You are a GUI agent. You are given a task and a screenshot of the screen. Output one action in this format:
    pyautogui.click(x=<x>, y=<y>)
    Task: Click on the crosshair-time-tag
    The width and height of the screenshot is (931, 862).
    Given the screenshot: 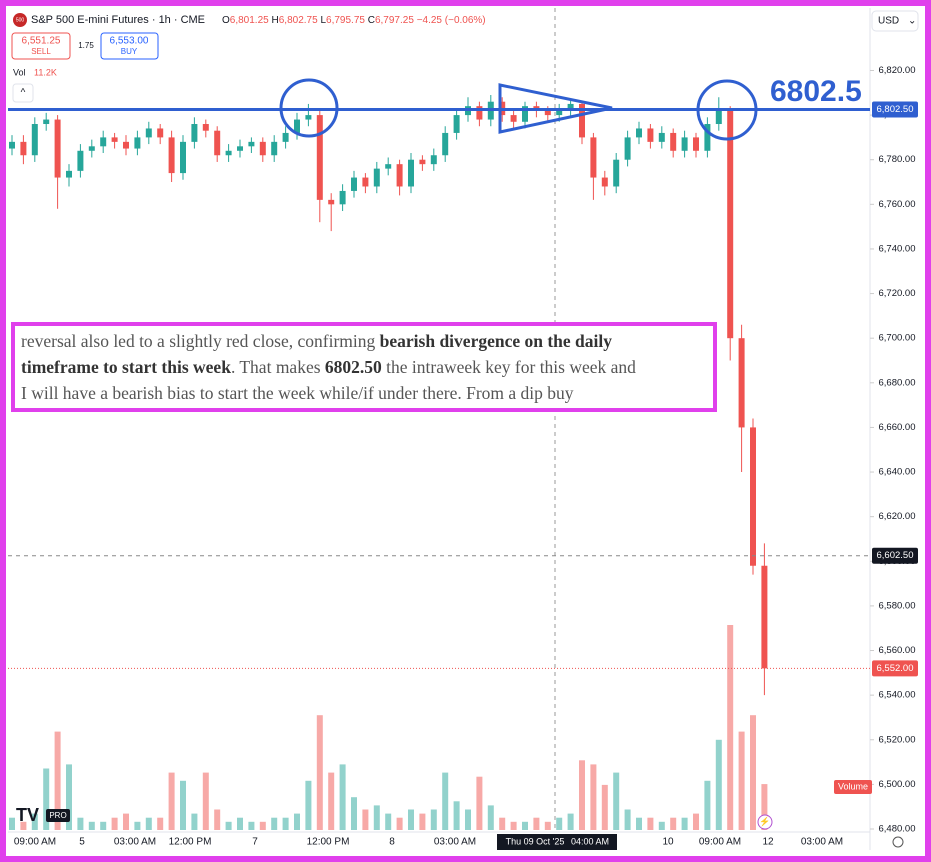 What is the action you would take?
    pyautogui.click(x=557, y=842)
    